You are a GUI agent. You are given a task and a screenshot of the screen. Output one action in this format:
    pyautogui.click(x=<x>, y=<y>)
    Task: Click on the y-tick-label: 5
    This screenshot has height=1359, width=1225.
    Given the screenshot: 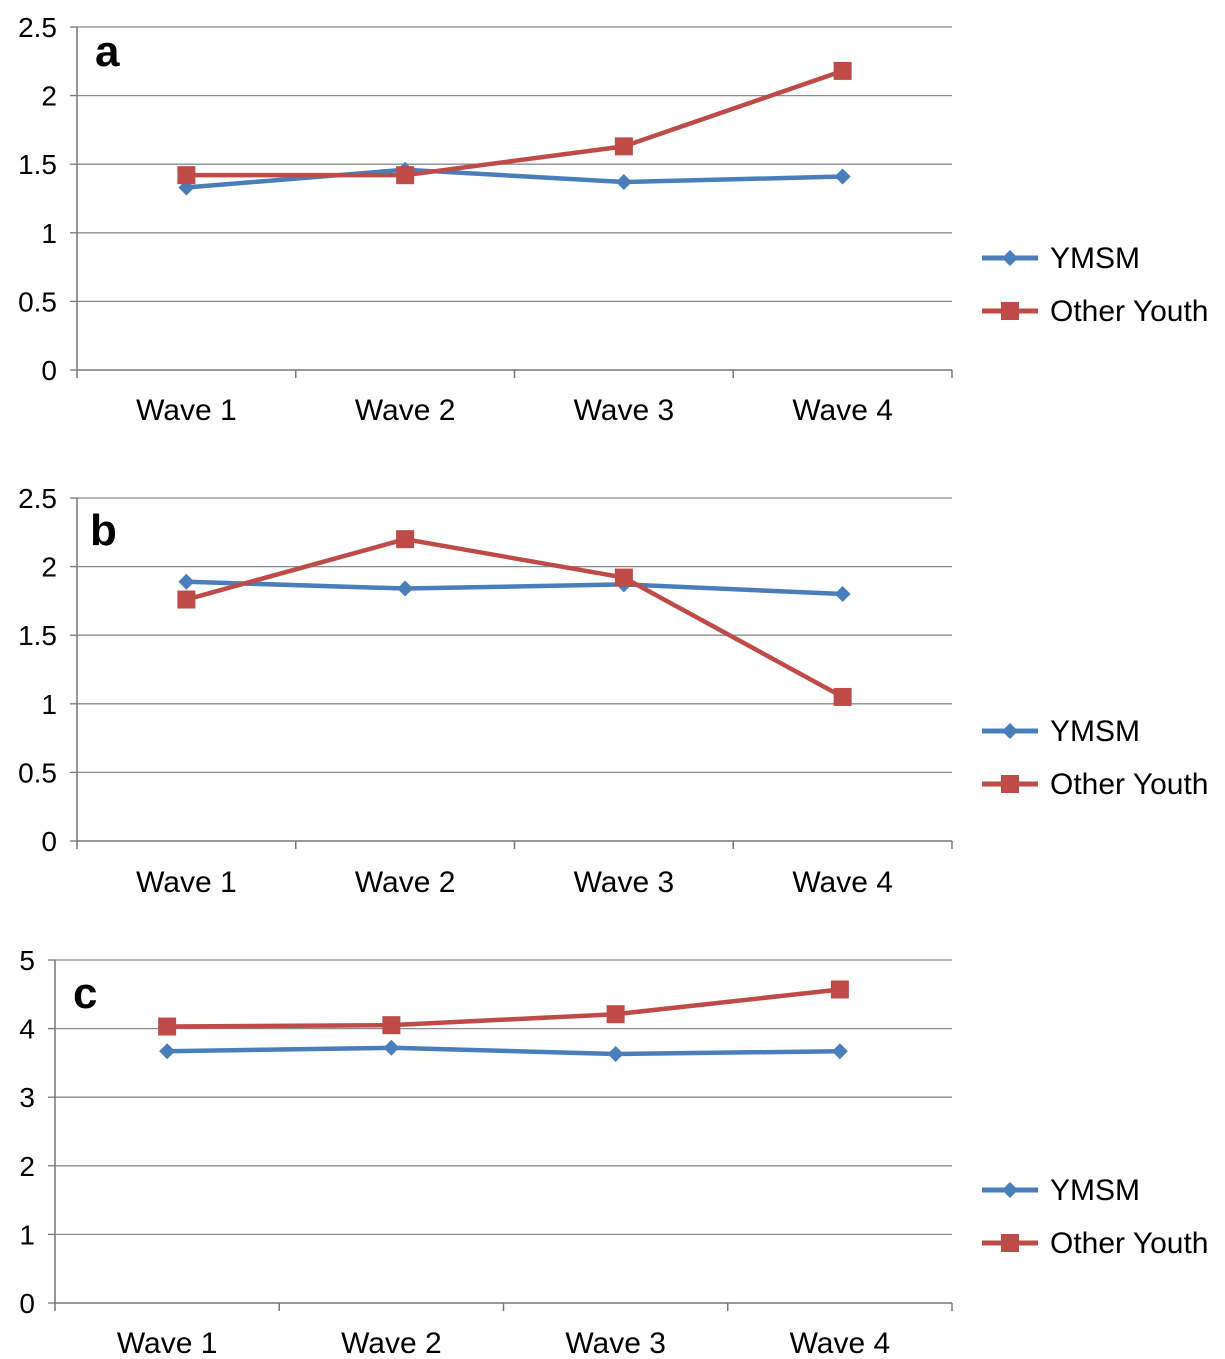 What is the action you would take?
    pyautogui.click(x=27, y=960)
    